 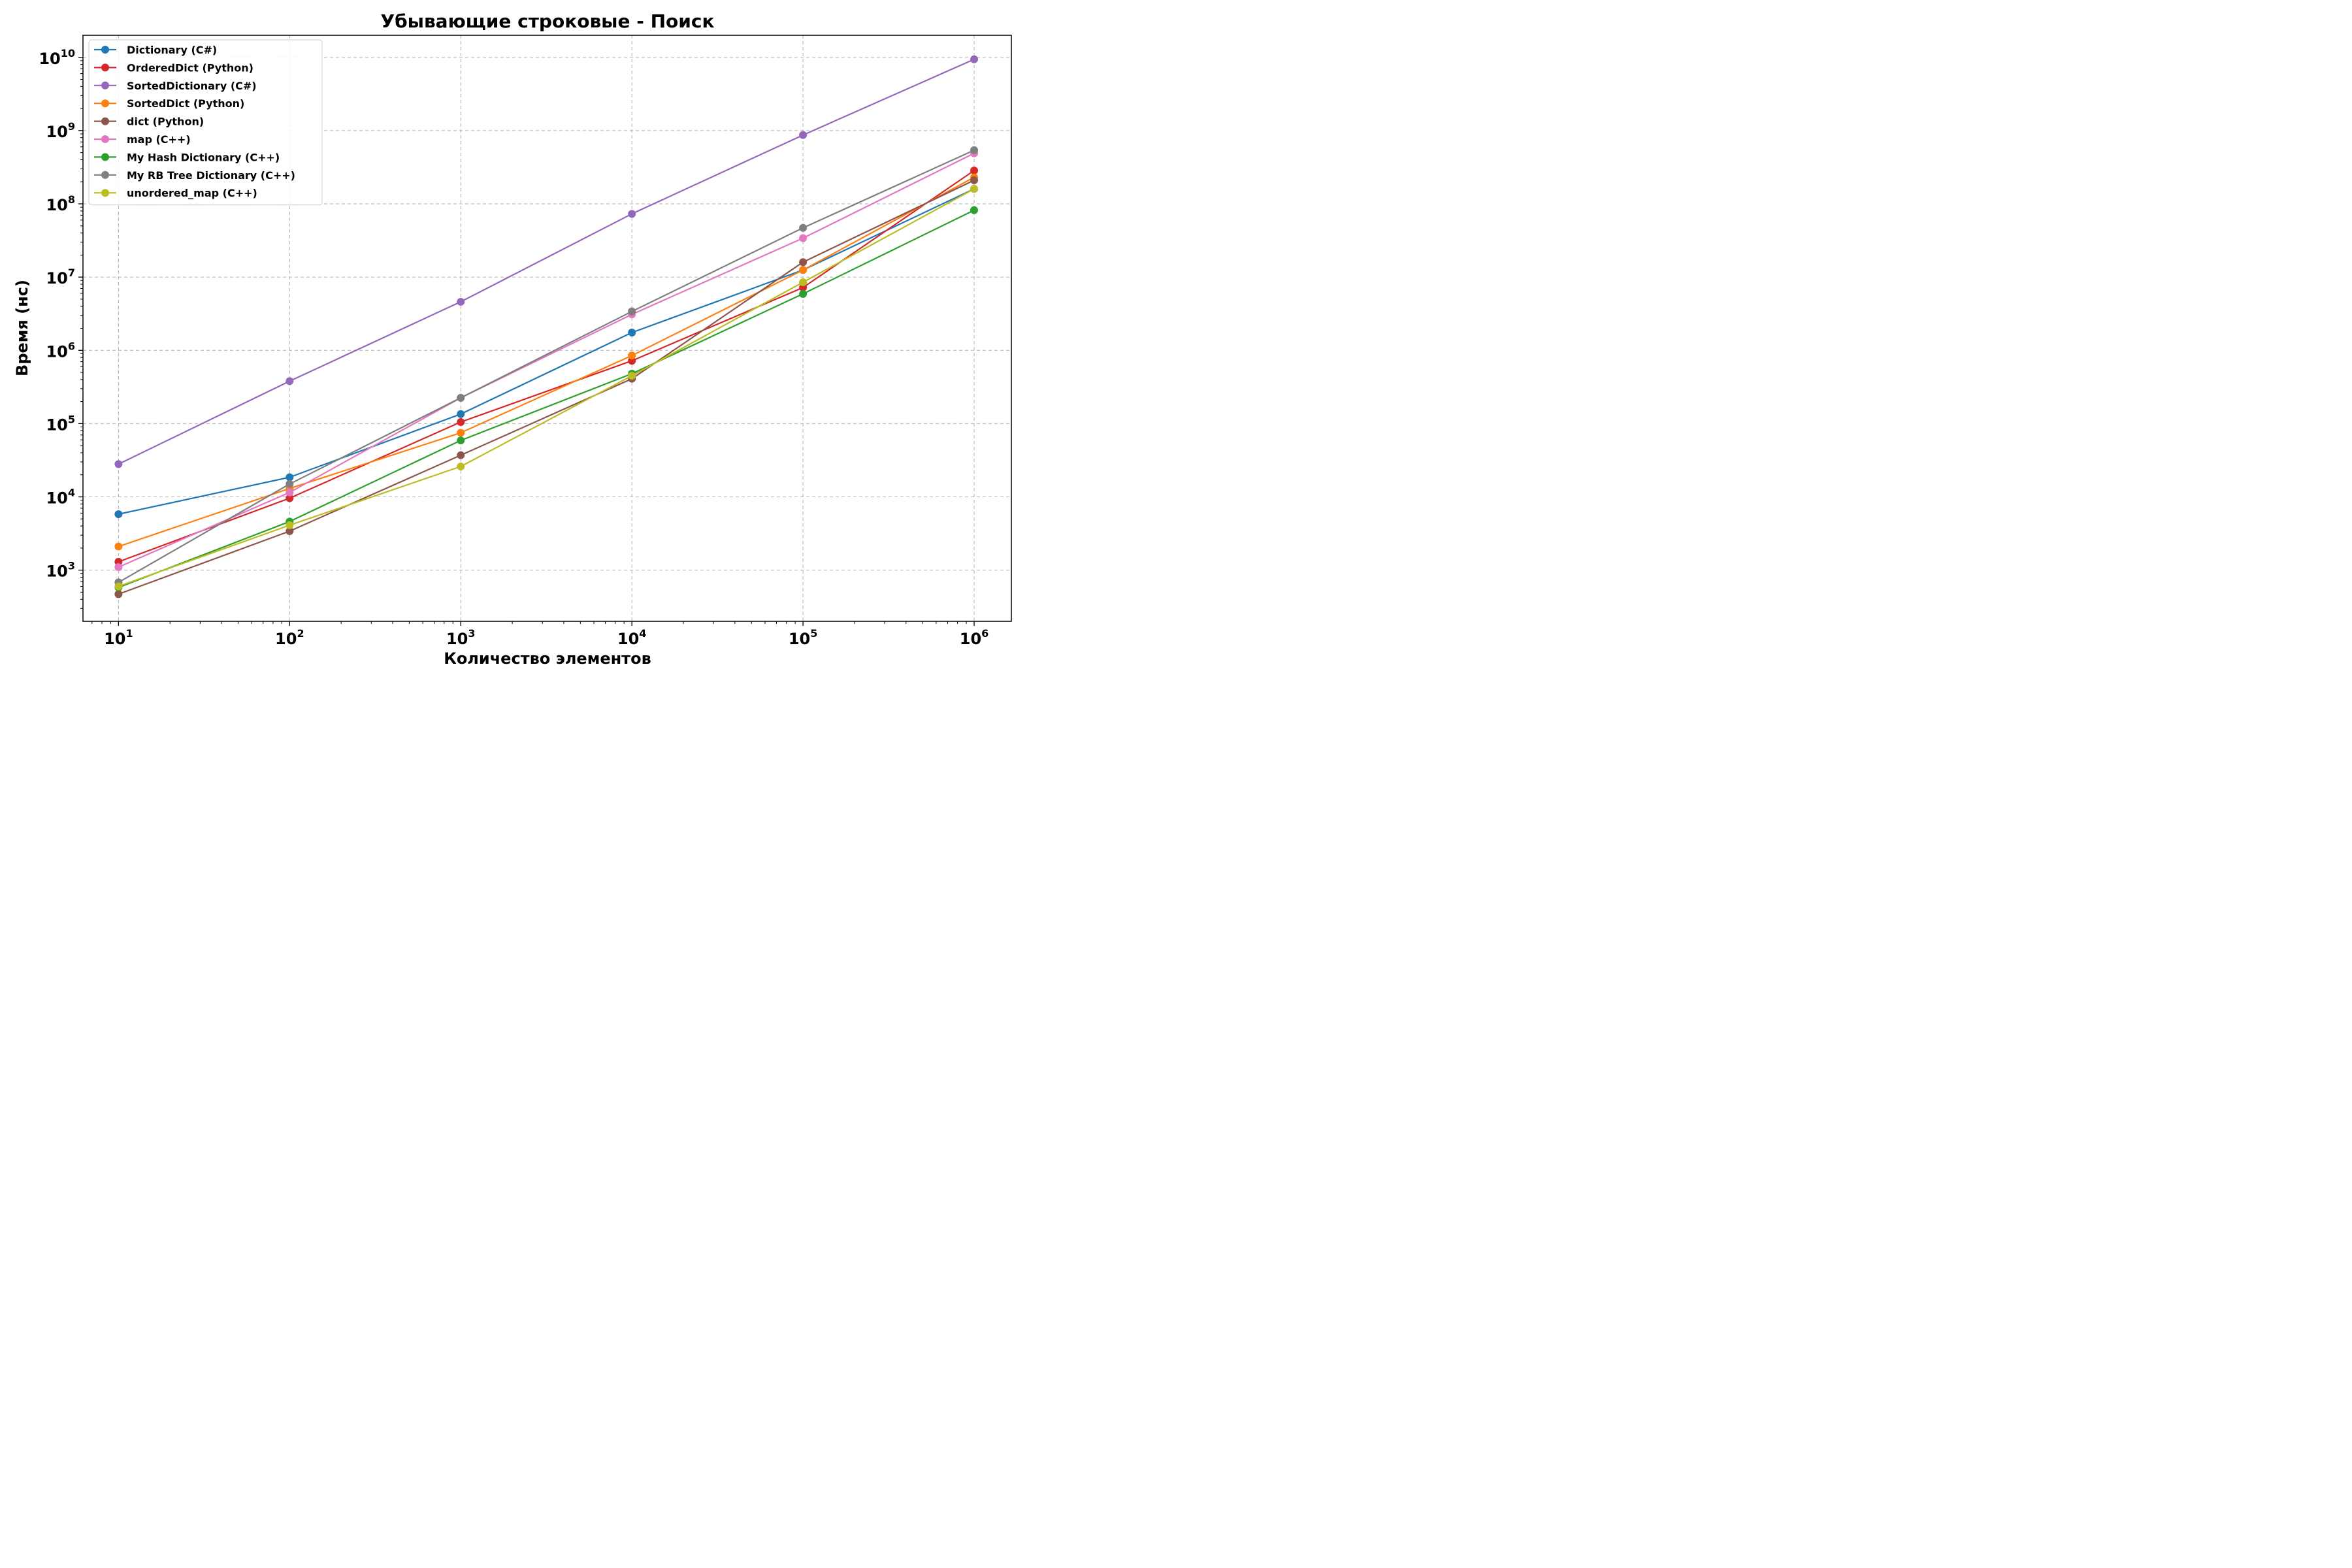 What do you see at coordinates (190, 67) in the screenshot?
I see `legend-label: OrderedDict (Python)` at bounding box center [190, 67].